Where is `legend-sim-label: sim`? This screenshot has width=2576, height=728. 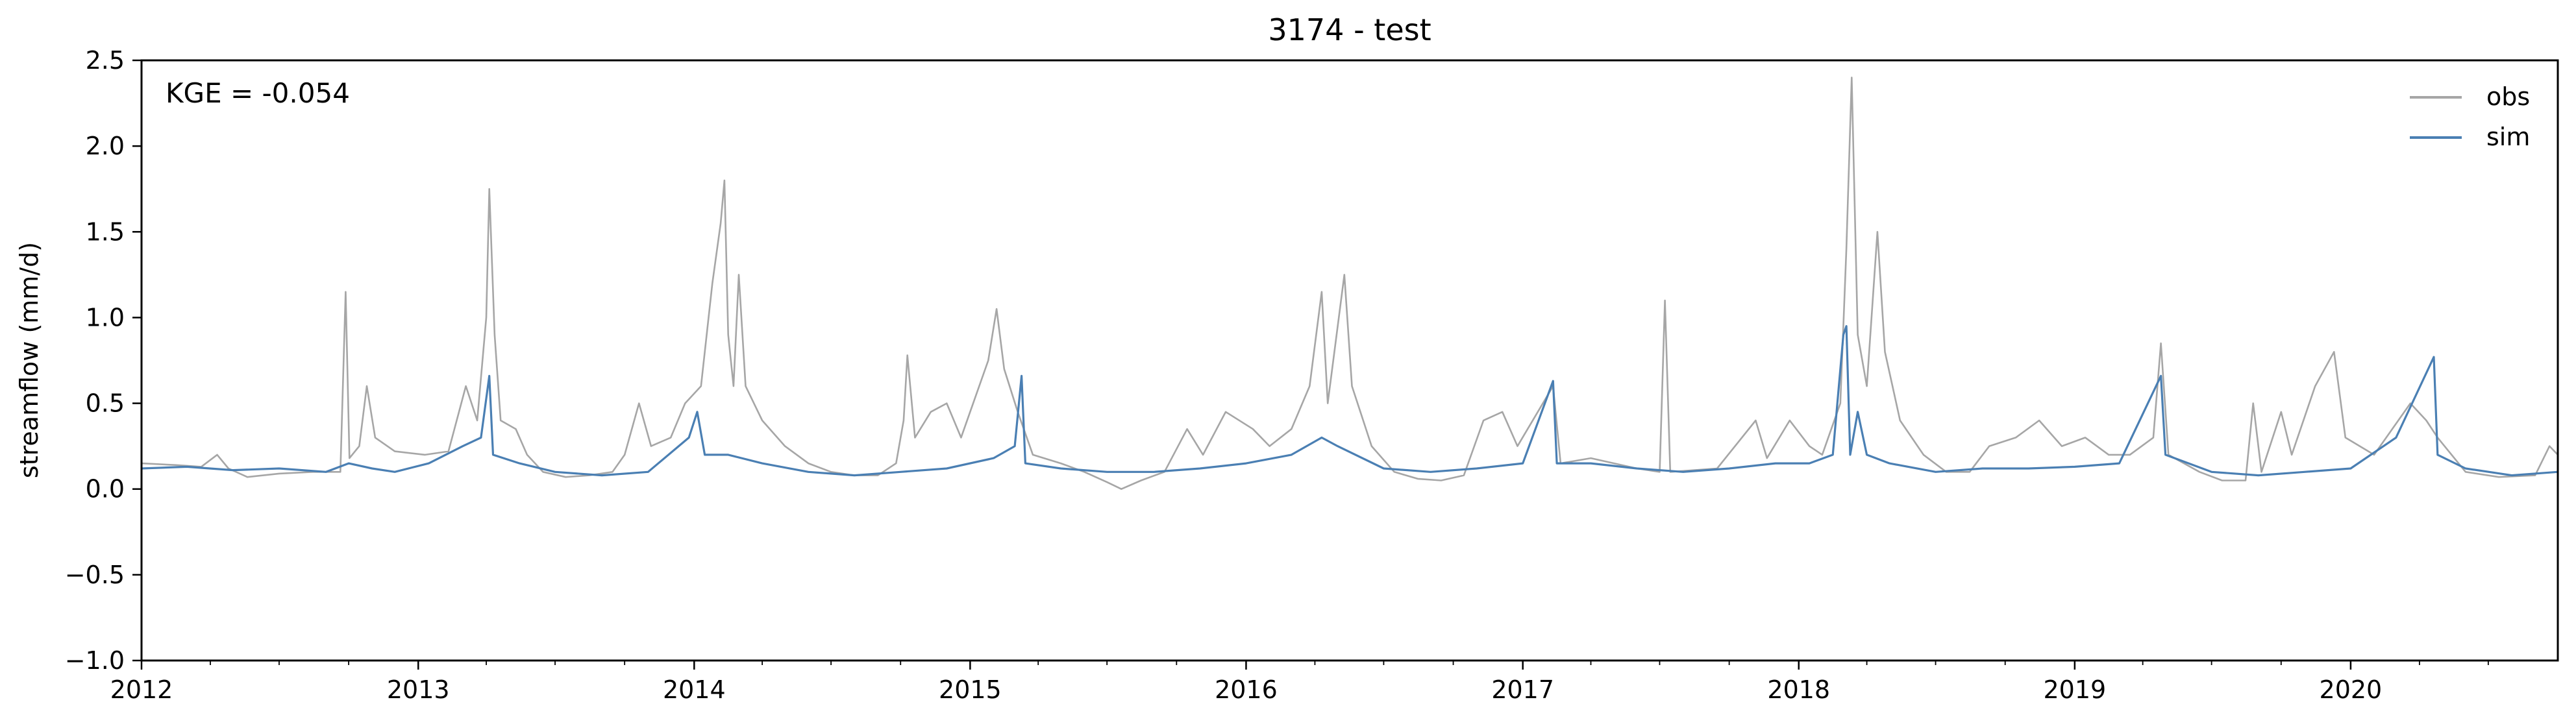
legend-sim-label: sim is located at coordinates (2508, 137).